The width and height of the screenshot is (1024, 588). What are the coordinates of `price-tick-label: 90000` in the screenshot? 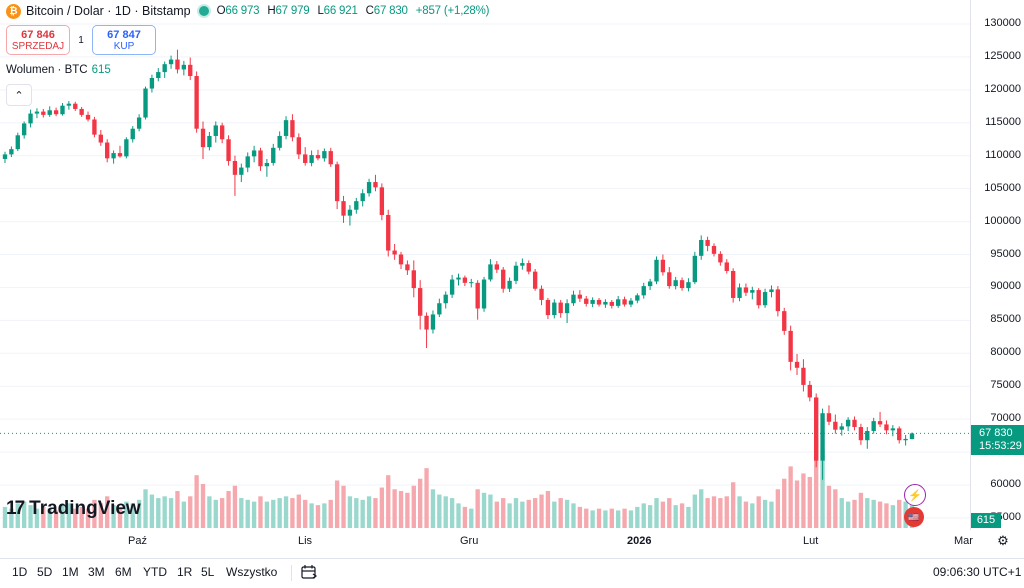 It's located at (1005, 286).